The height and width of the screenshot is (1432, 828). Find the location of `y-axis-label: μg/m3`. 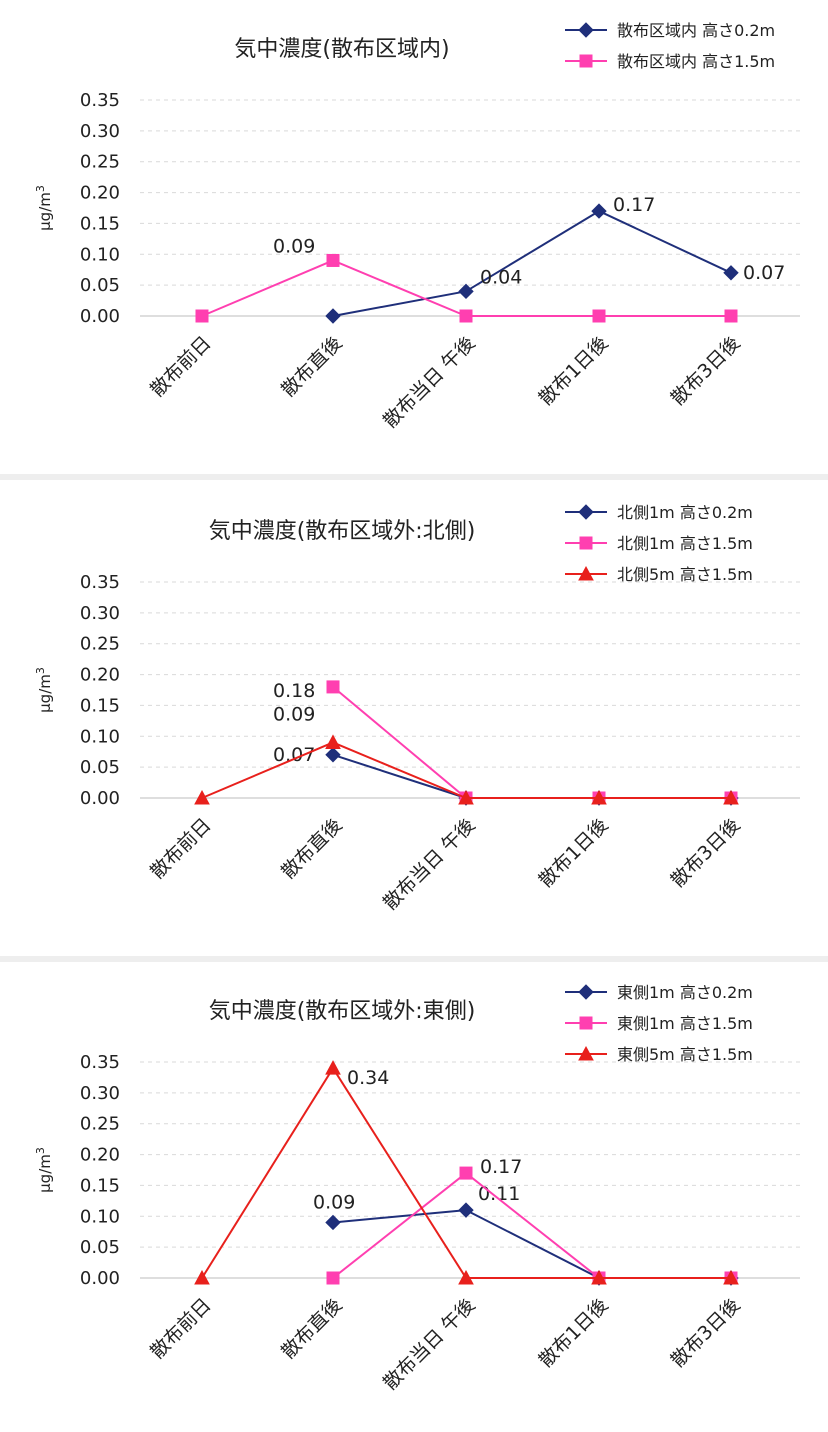

y-axis-label: μg/m3 is located at coordinates (44, 1170).